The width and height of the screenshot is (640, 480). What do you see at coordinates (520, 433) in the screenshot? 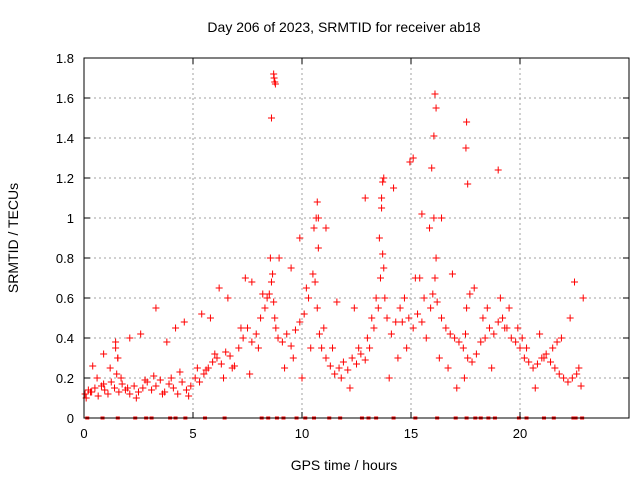
I see `x-tick-label: 20` at bounding box center [520, 433].